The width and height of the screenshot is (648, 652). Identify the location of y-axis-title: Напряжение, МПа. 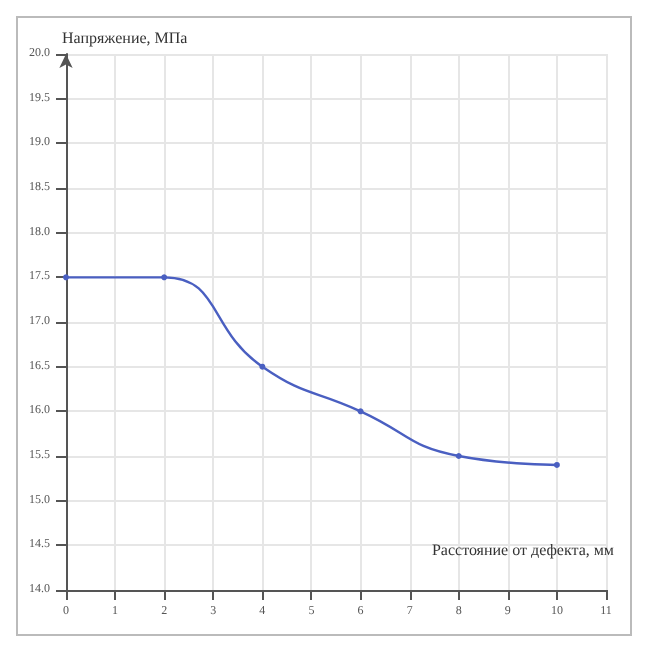
(125, 38).